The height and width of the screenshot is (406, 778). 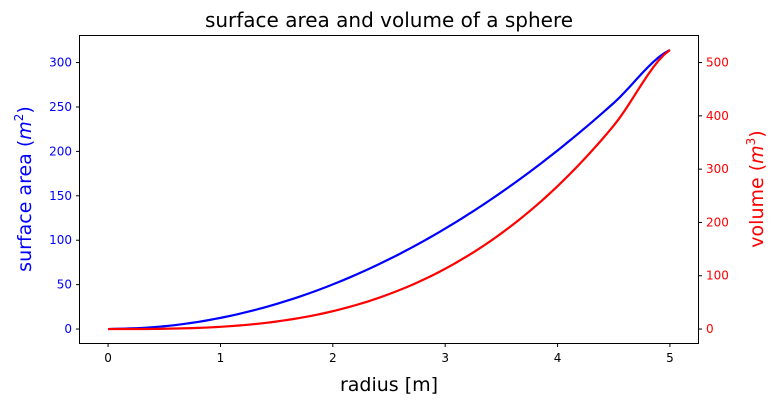 I want to click on right-tick-label: 400, so click(x=717, y=116).